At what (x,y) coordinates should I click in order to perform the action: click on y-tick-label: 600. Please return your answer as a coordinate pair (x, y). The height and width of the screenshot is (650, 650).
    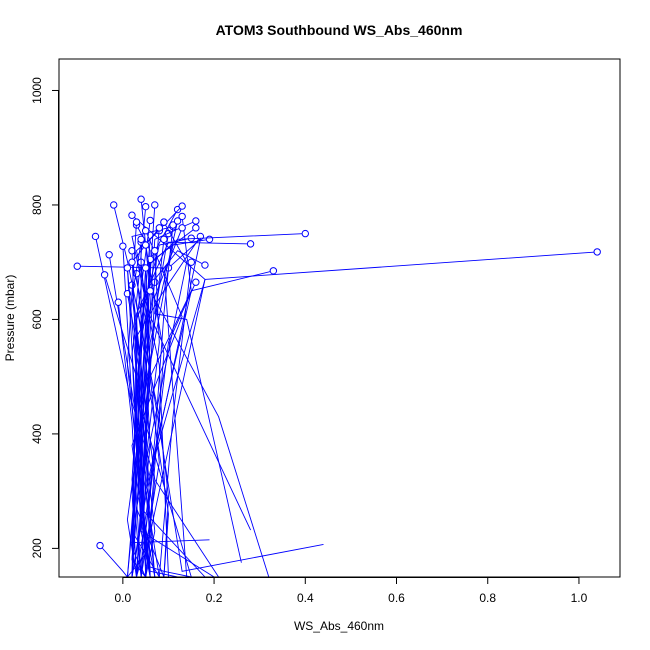
    Looking at the image, I should click on (37, 319).